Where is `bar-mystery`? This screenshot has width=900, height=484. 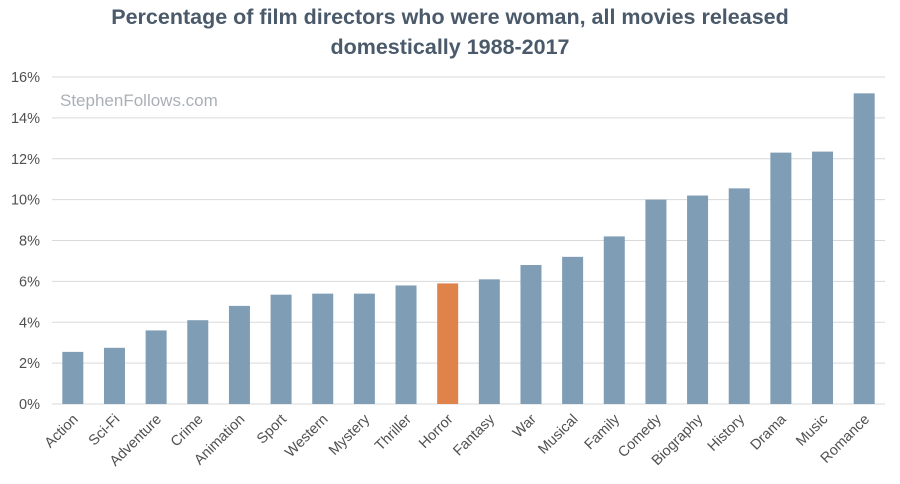
bar-mystery is located at coordinates (364, 348).